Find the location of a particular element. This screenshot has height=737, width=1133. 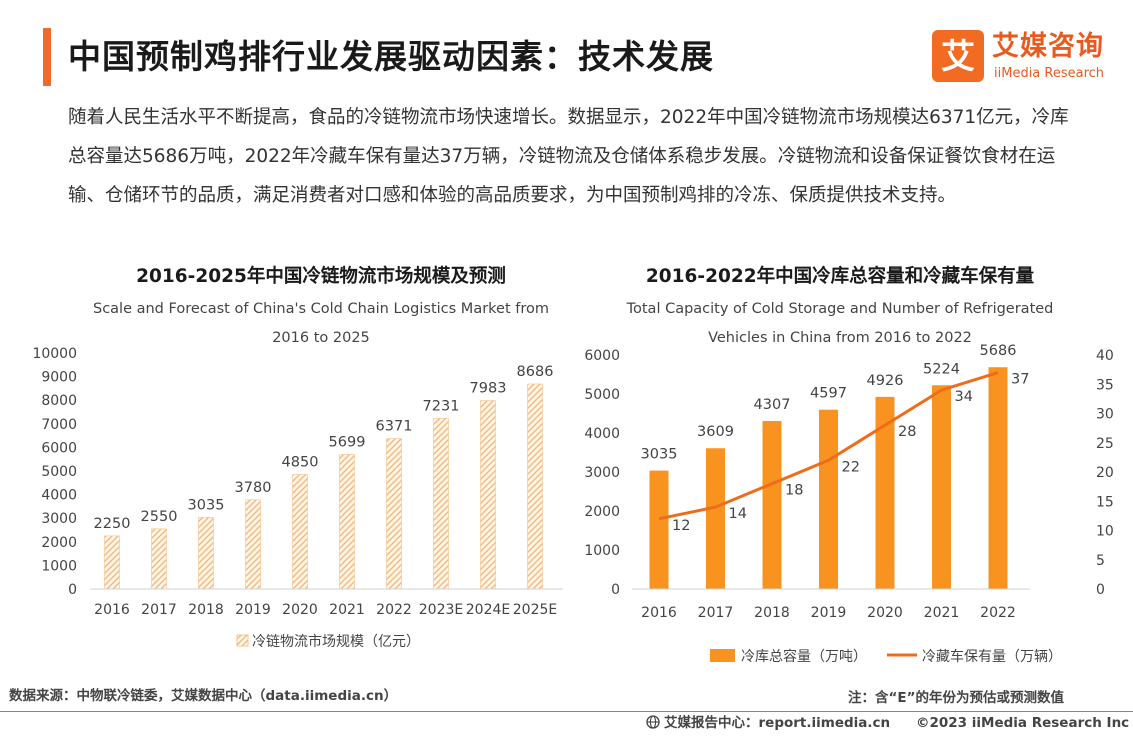

right-y2-tick: 25 is located at coordinates (1105, 444).